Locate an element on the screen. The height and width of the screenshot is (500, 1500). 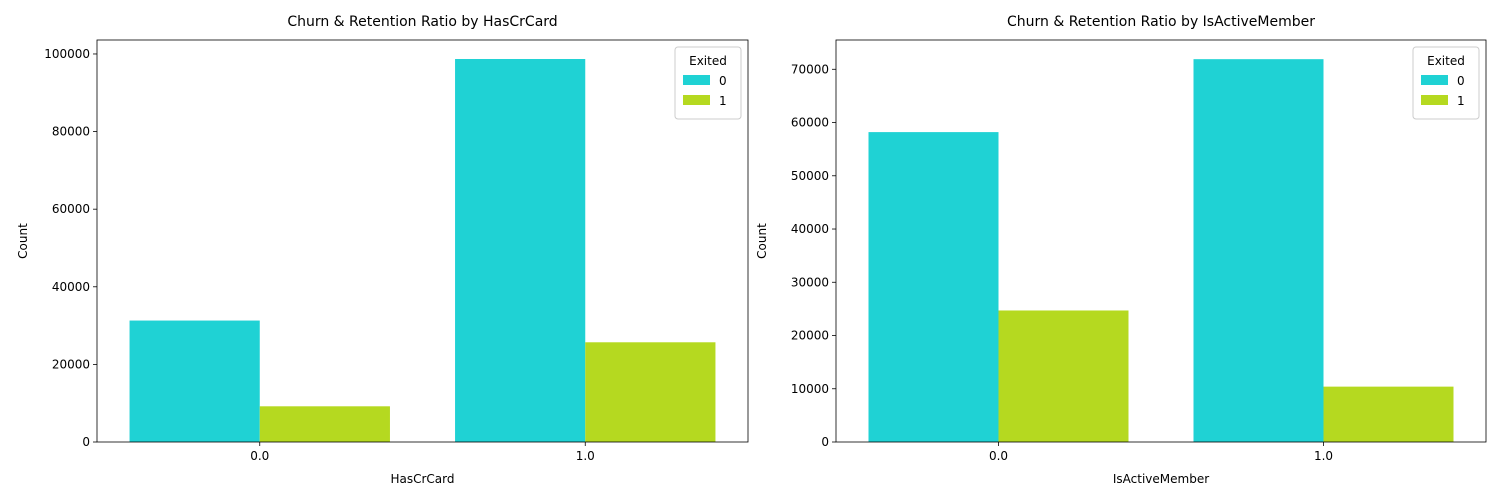
chart-title: Churn & Retention Ratio by HasCrCard is located at coordinates (422, 22).